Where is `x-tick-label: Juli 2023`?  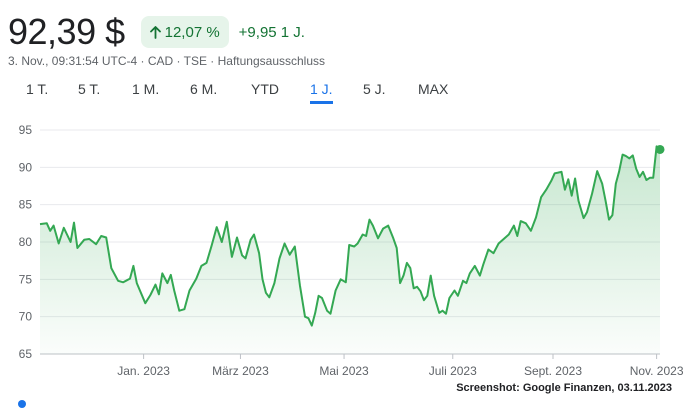 x-tick-label: Juli 2023 is located at coordinates (453, 371).